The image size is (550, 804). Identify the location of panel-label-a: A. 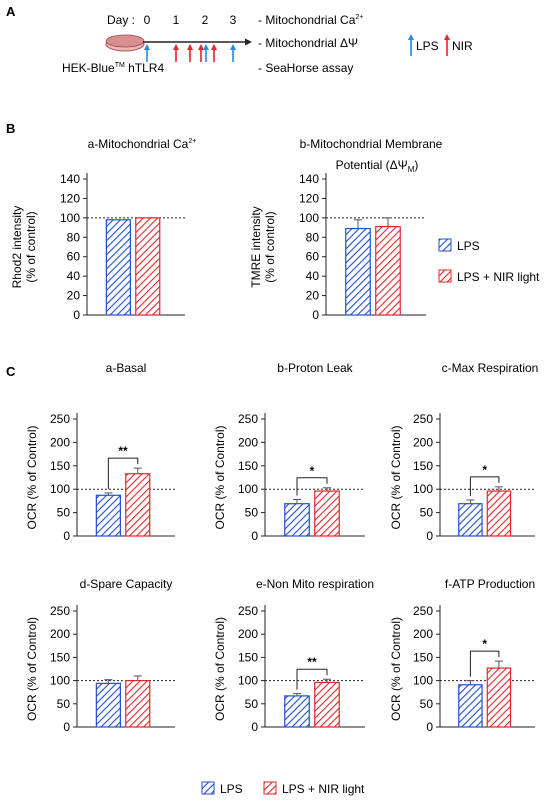
(11, 11).